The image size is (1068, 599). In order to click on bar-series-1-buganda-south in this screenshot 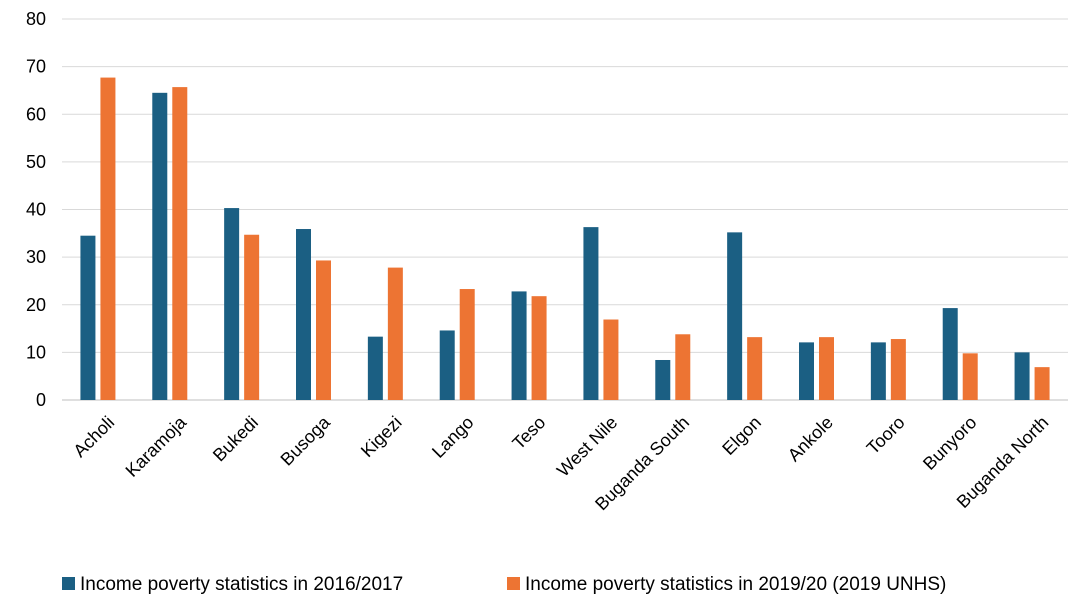, I will do `click(663, 379)`.